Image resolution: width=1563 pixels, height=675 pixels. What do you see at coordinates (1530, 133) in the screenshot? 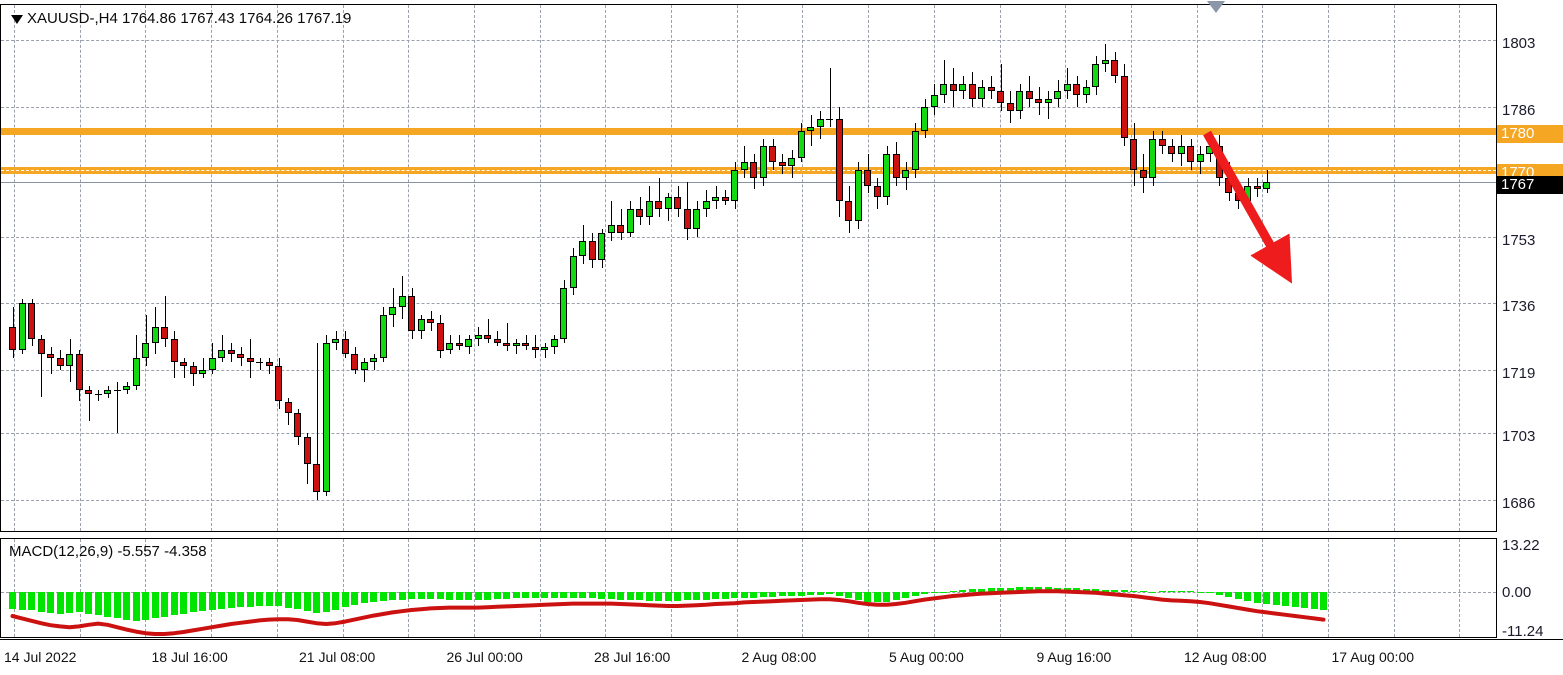
I see `price-axis-badge-1780: 1780` at bounding box center [1530, 133].